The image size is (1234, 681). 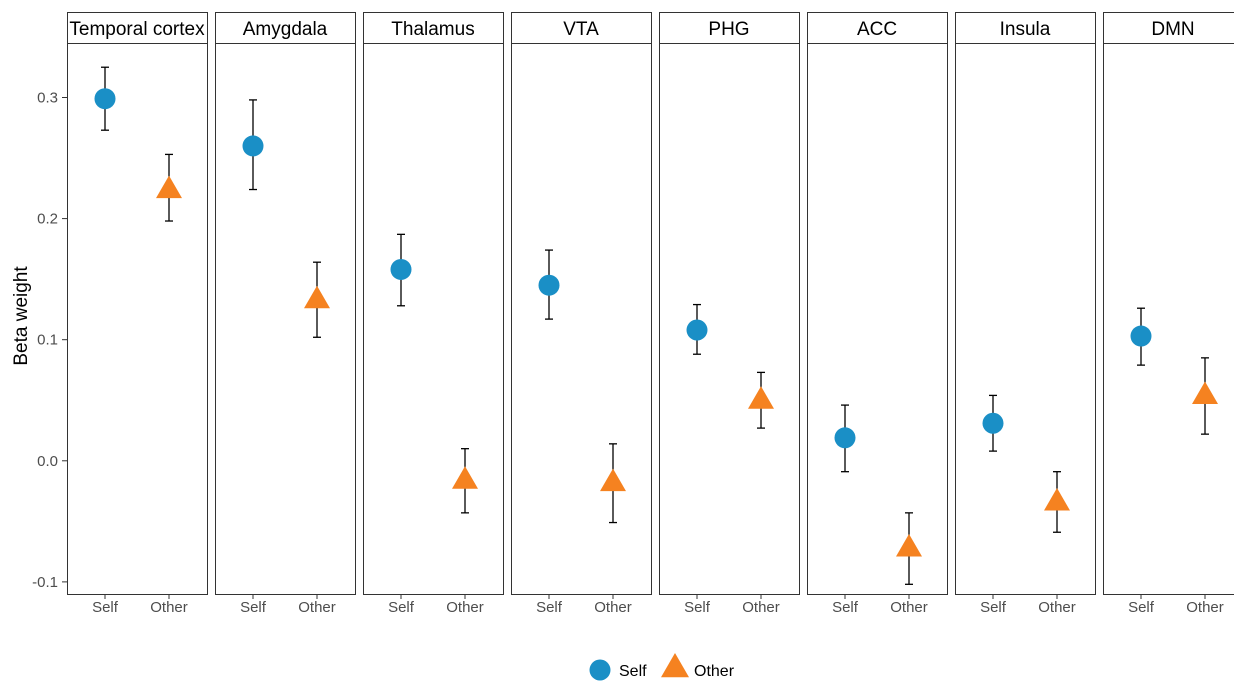 I want to click on legend-self-label: Self, so click(x=633, y=671).